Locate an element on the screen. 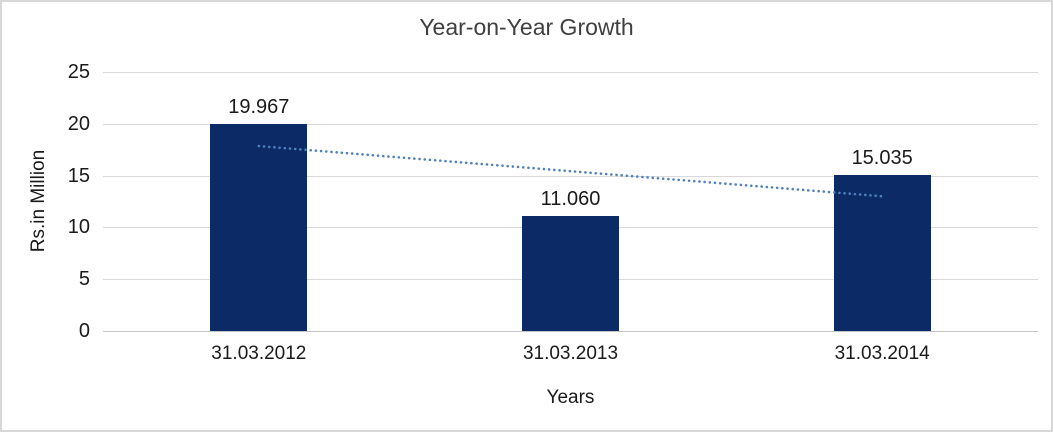 The image size is (1053, 432). x-axis-title: Years is located at coordinates (570, 397).